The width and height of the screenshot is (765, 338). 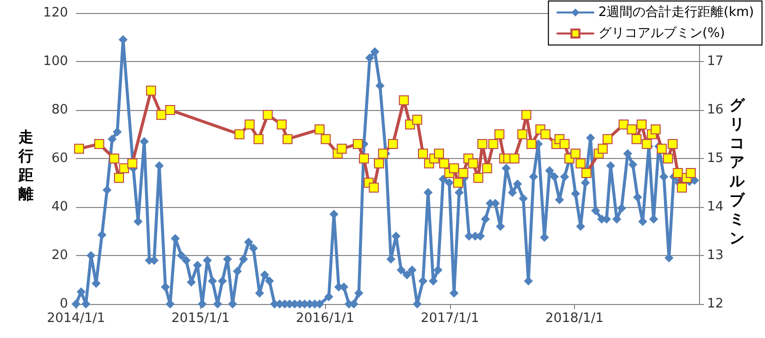 I want to click on y-axis-title: 走行距離, so click(x=25, y=166).